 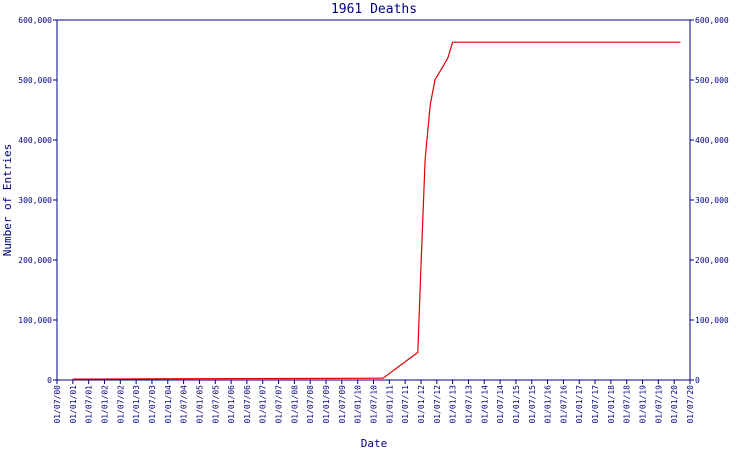 What do you see at coordinates (563, 404) in the screenshot?
I see `x-tick-label: 01/07/16` at bounding box center [563, 404].